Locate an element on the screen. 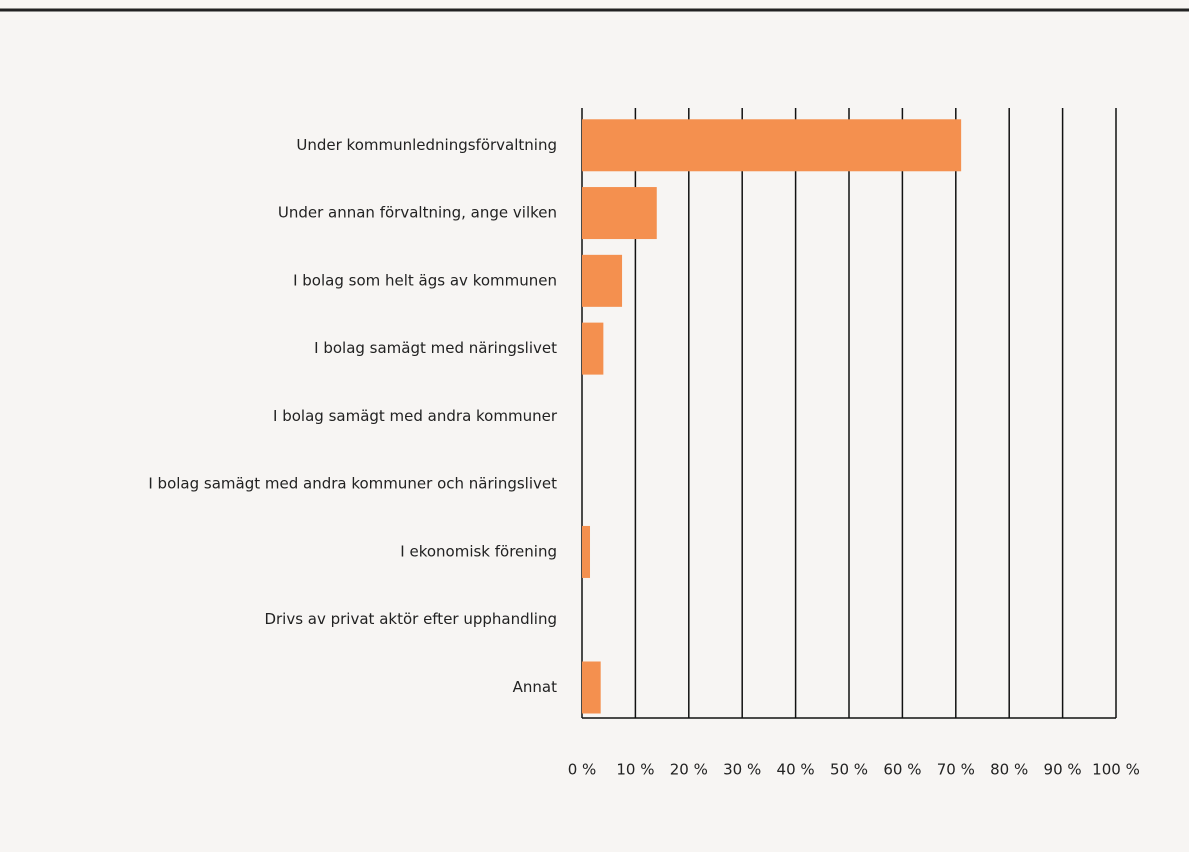 Image resolution: width=1189 pixels, height=852 pixels. x-tick-label: 0 % is located at coordinates (582, 770).